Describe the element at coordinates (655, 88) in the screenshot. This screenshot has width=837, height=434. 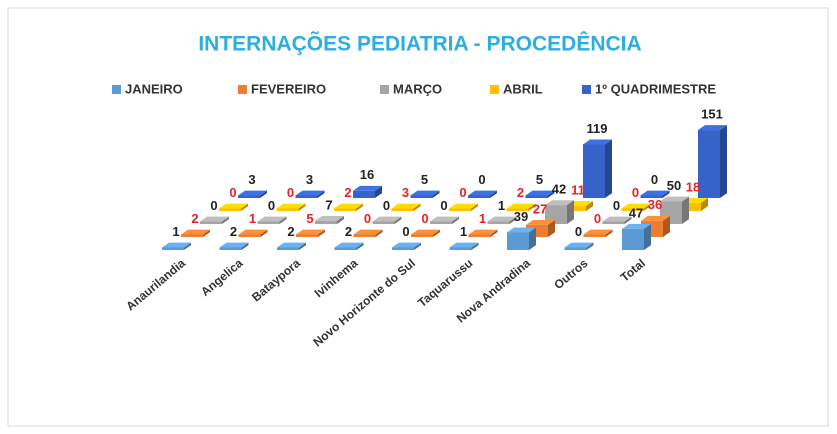
I see `legend-label: 1º QUADRIMESTRE` at that location.